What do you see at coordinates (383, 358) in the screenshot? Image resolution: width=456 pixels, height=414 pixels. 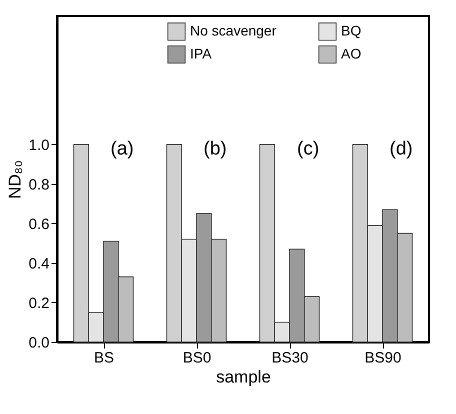 I see `x-tick-label: BS90` at bounding box center [383, 358].